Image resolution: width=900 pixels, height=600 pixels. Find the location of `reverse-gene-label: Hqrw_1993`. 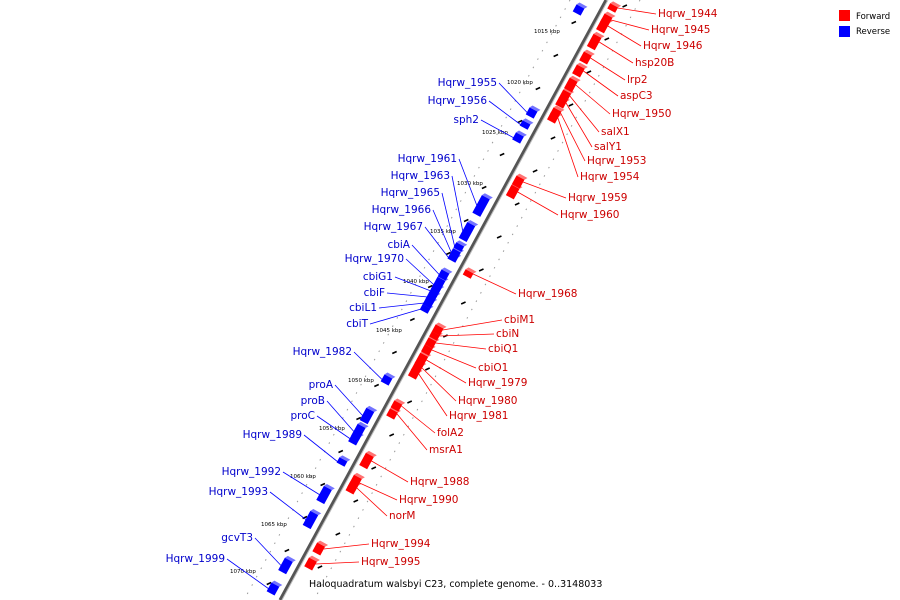

reverse-gene-label: Hqrw_1993 is located at coordinates (238, 492).